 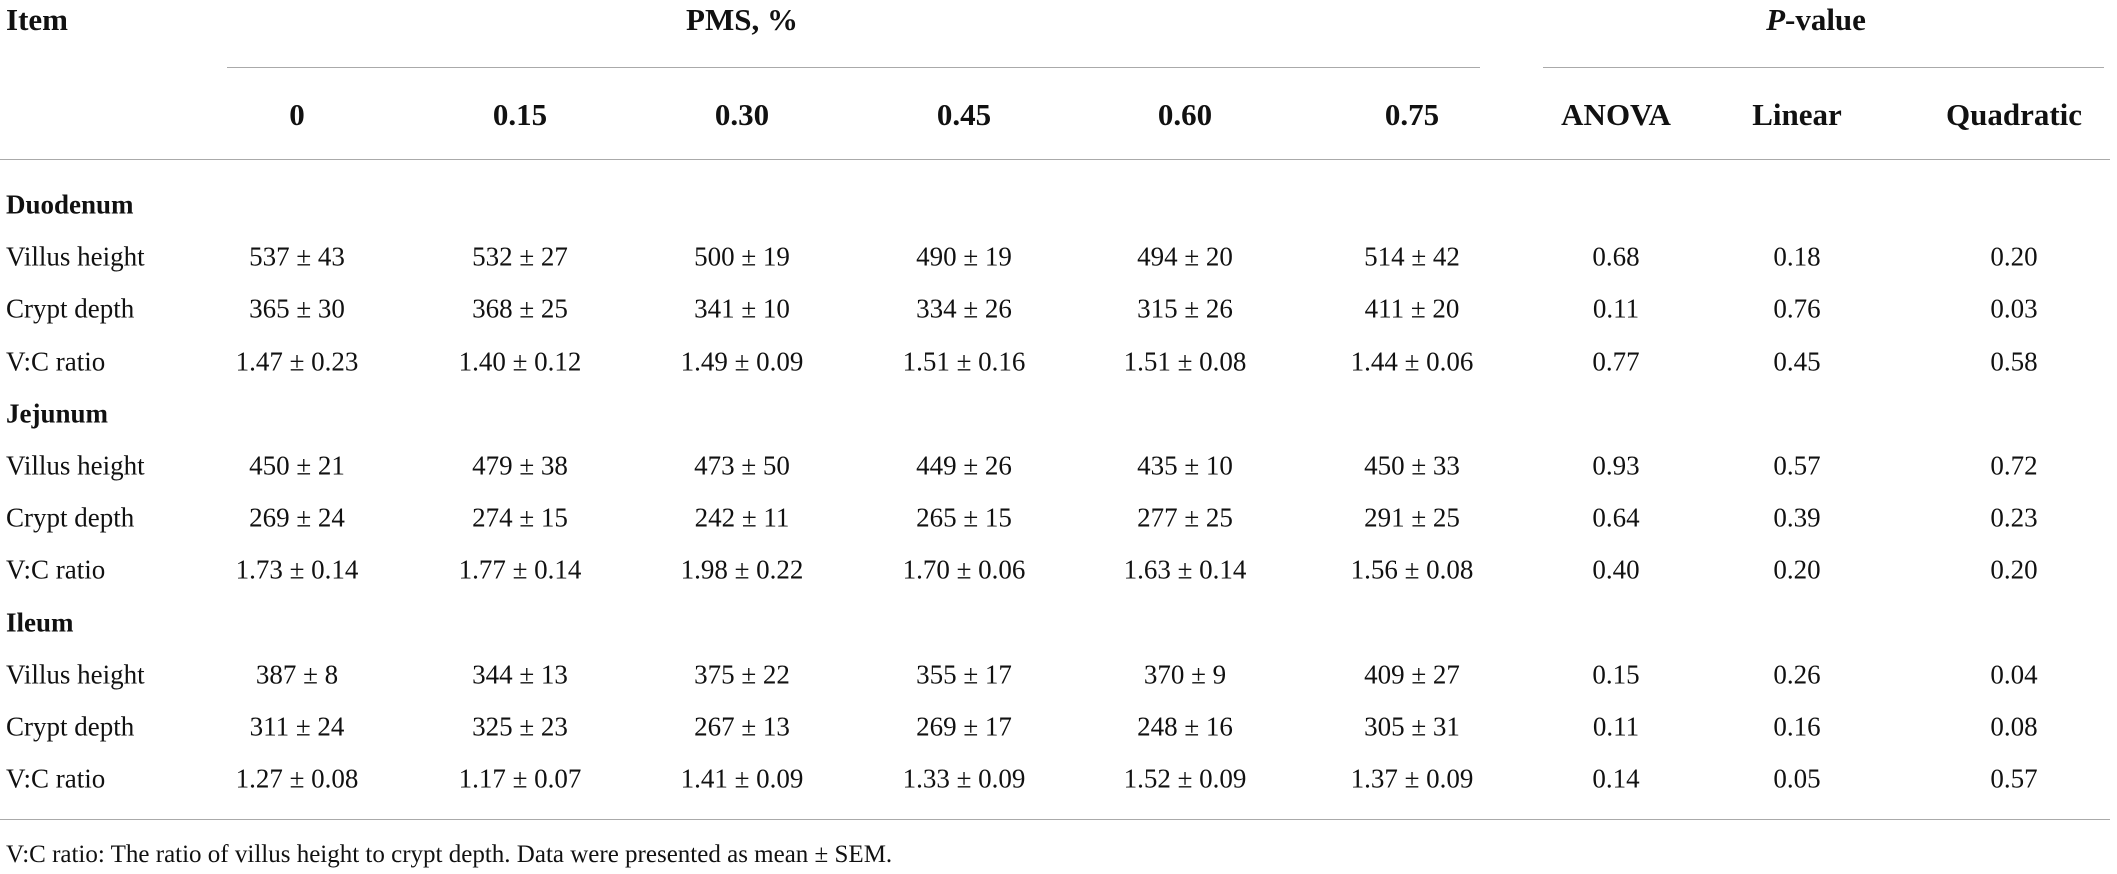 What do you see at coordinates (1185, 308) in the screenshot?
I see `cell: 315 ± 26` at bounding box center [1185, 308].